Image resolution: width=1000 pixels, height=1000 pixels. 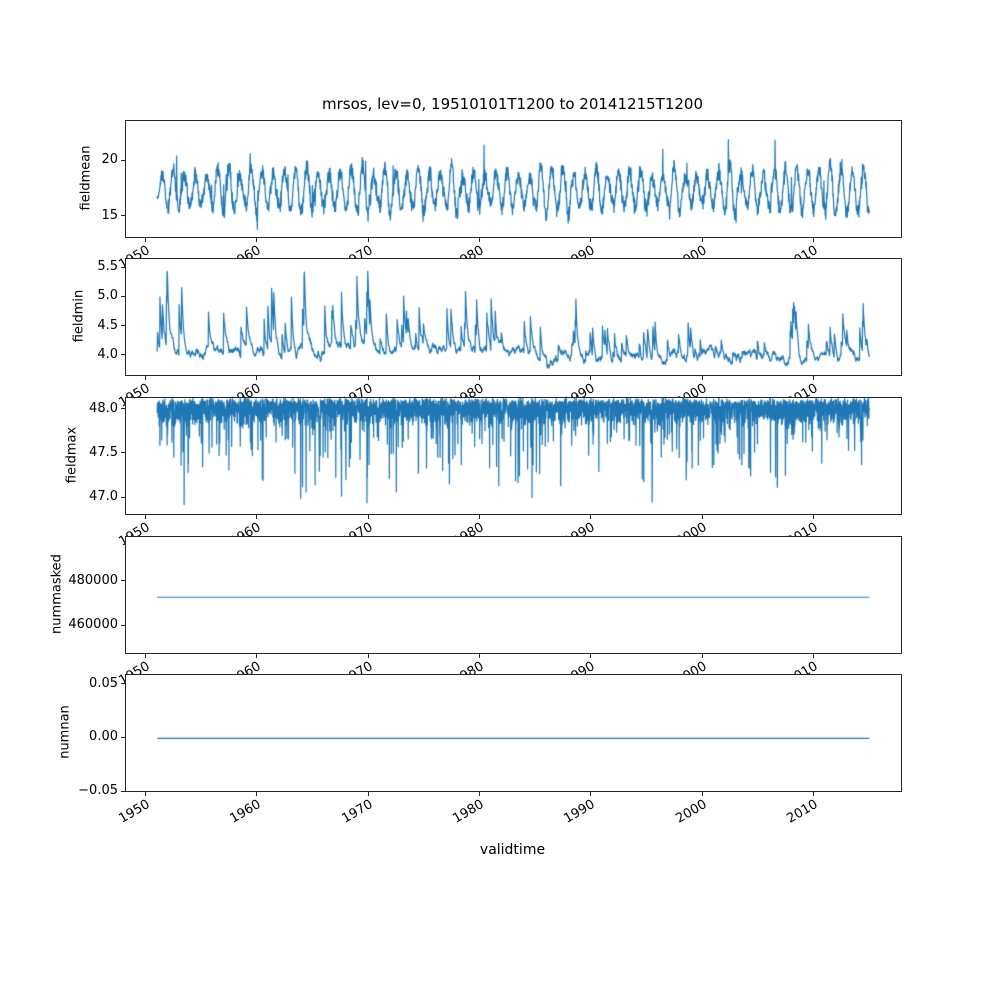 I want to click on fieldmax-ytick-label: 47.5, so click(x=103, y=452).